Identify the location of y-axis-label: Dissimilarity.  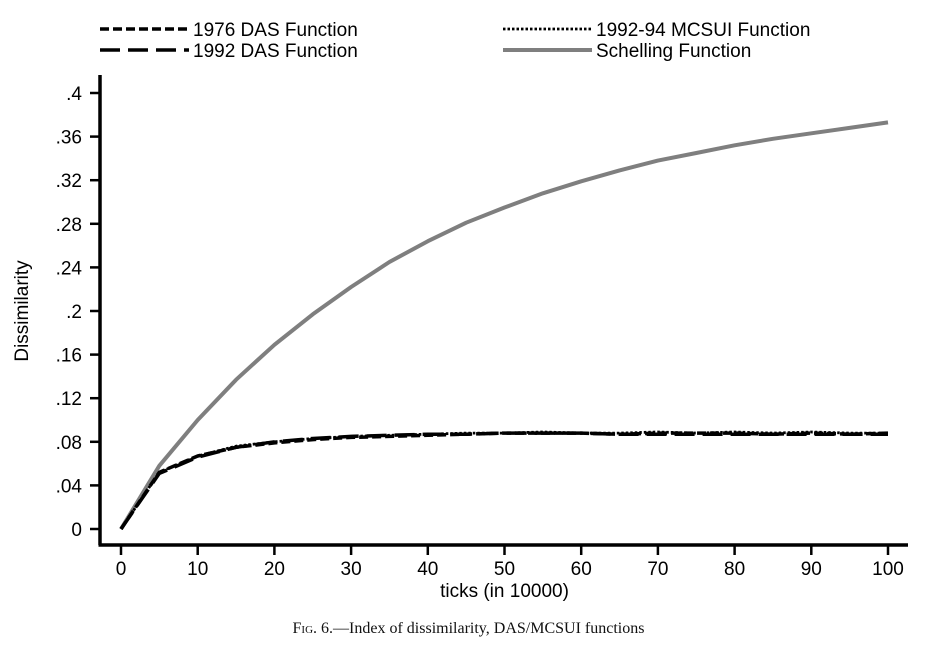
(22, 311).